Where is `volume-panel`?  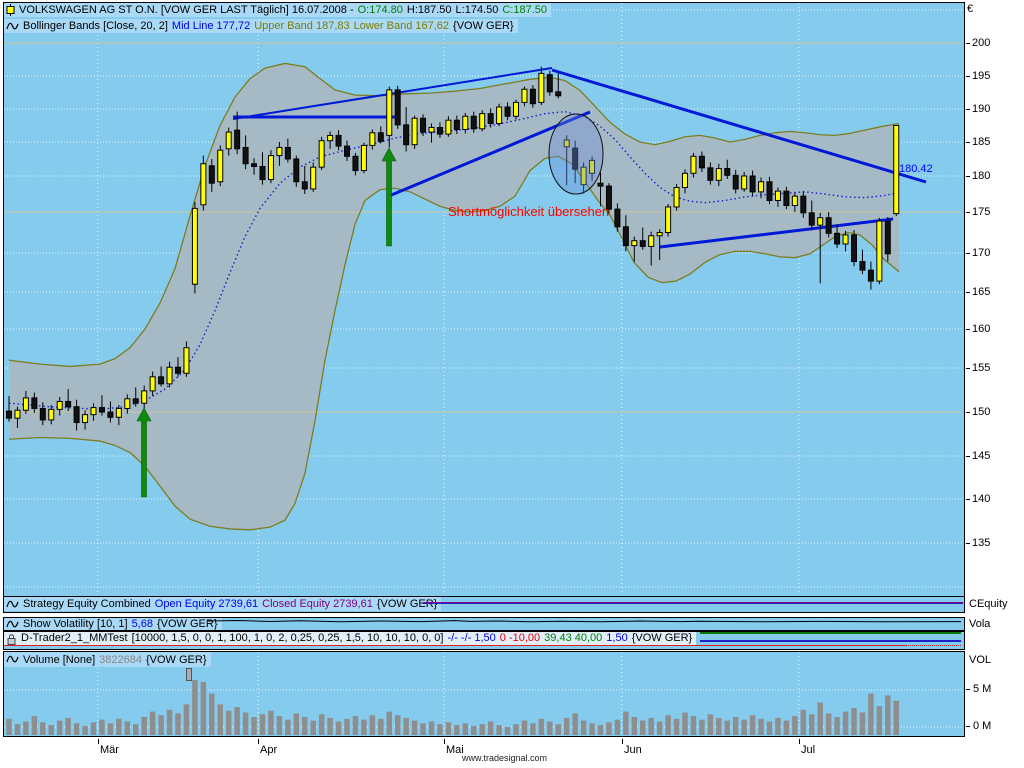
volume-panel is located at coordinates (484, 694).